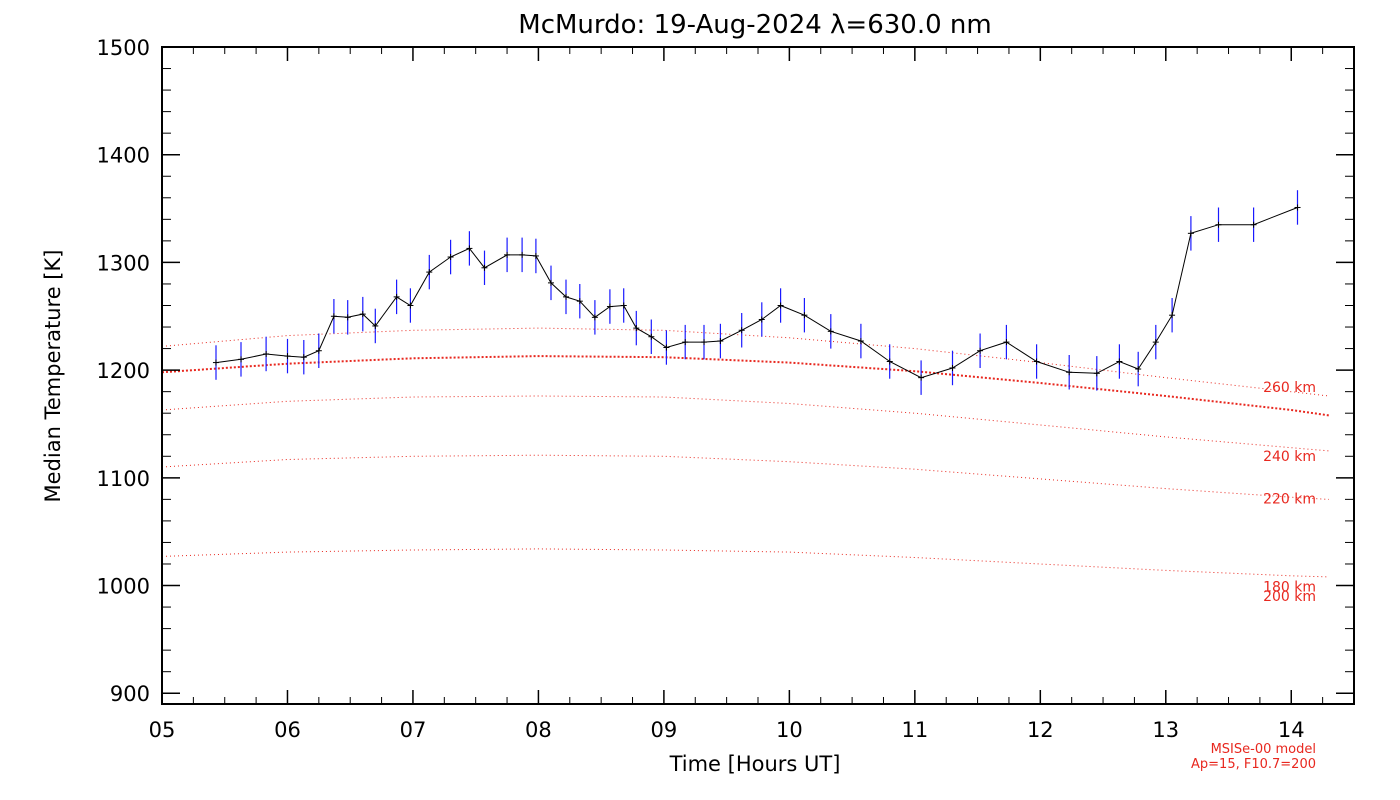 The image size is (1400, 800). I want to click on x-tick-label: 08, so click(538, 730).